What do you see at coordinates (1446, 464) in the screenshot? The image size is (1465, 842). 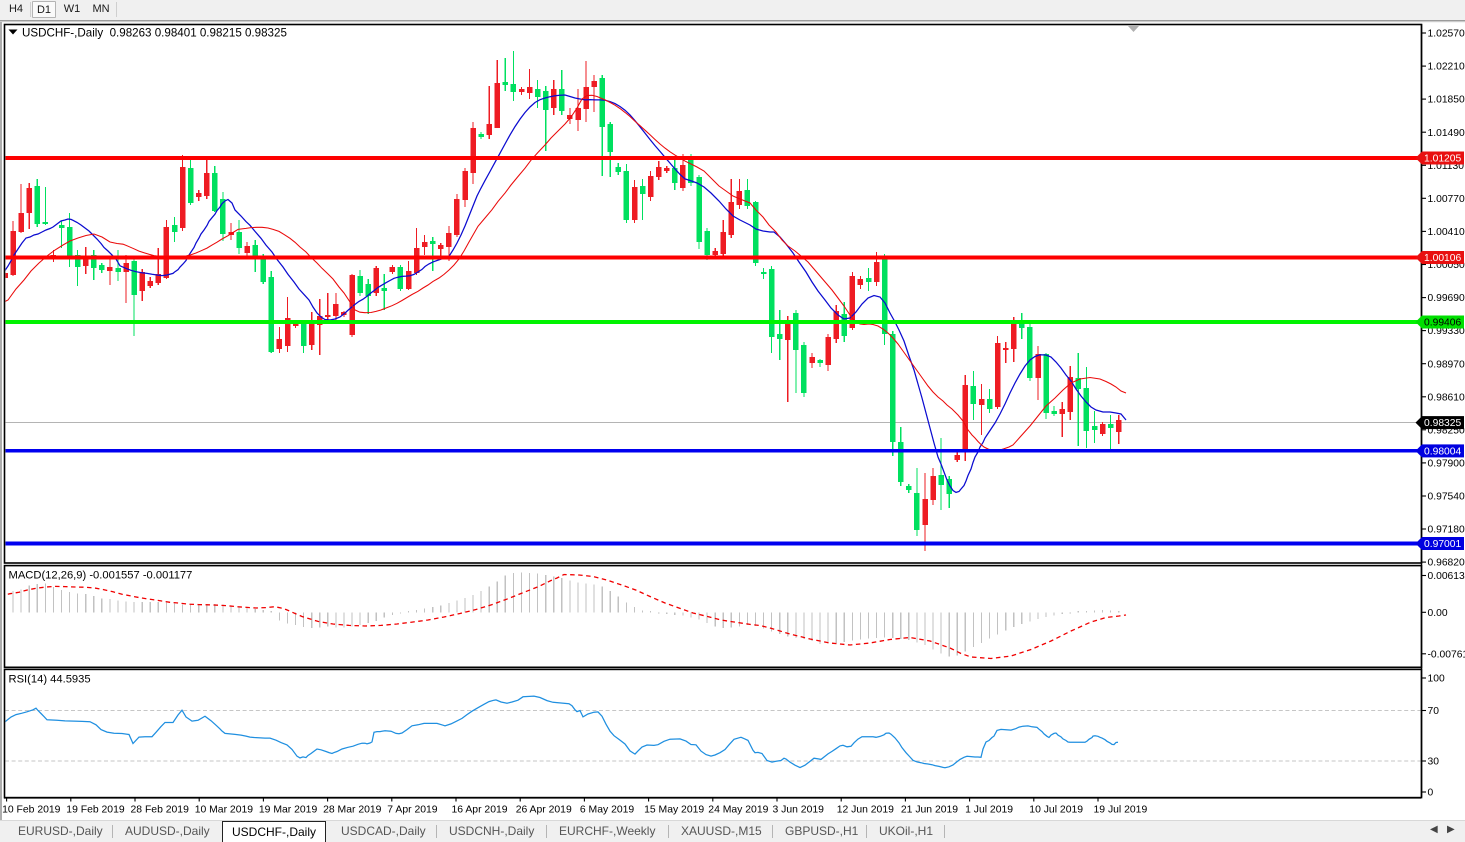 I see `svg-text: 0.97900` at bounding box center [1446, 464].